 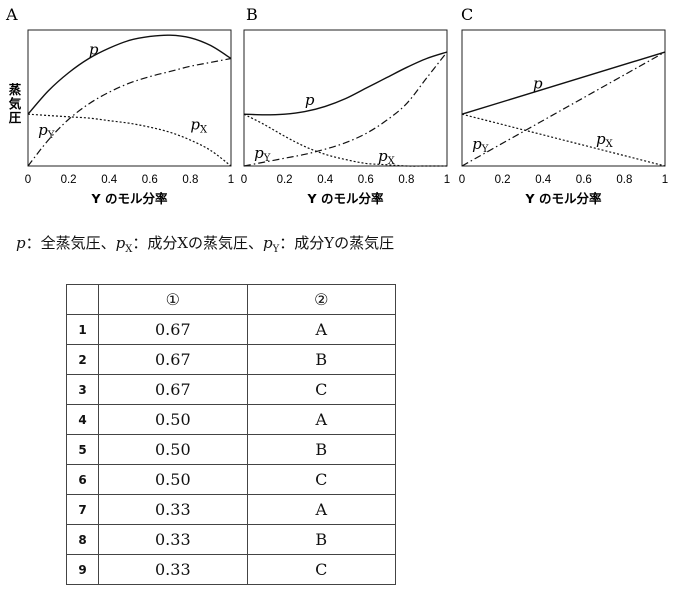 I want to click on table-row: 4 0.50 A, so click(x=231, y=419).